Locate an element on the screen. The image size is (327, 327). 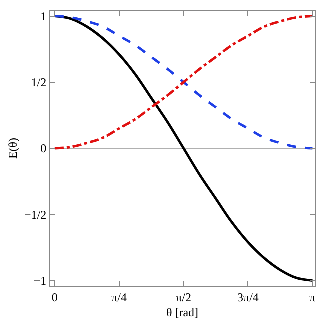
y-tick-label: −1/2 is located at coordinates (35, 215).